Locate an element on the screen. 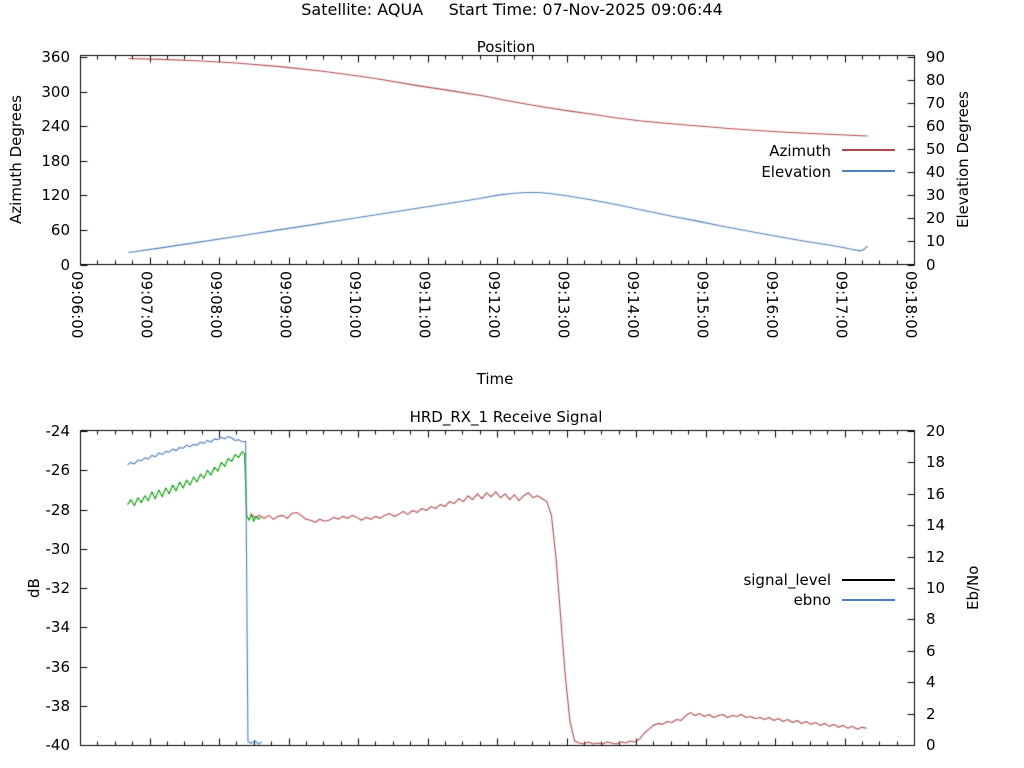  x-tick-label: 09:09:00 is located at coordinates (285, 305).